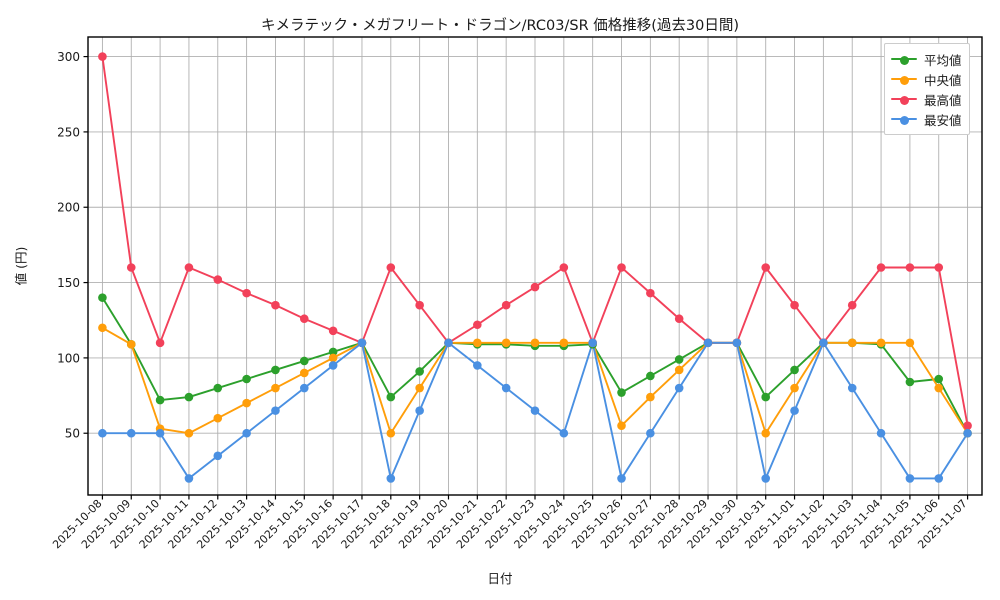 The image size is (1000, 600). Describe the element at coordinates (68, 245) in the screenshot. I see `y-tick-labels: 50 100 150 200 250 300` at that location.